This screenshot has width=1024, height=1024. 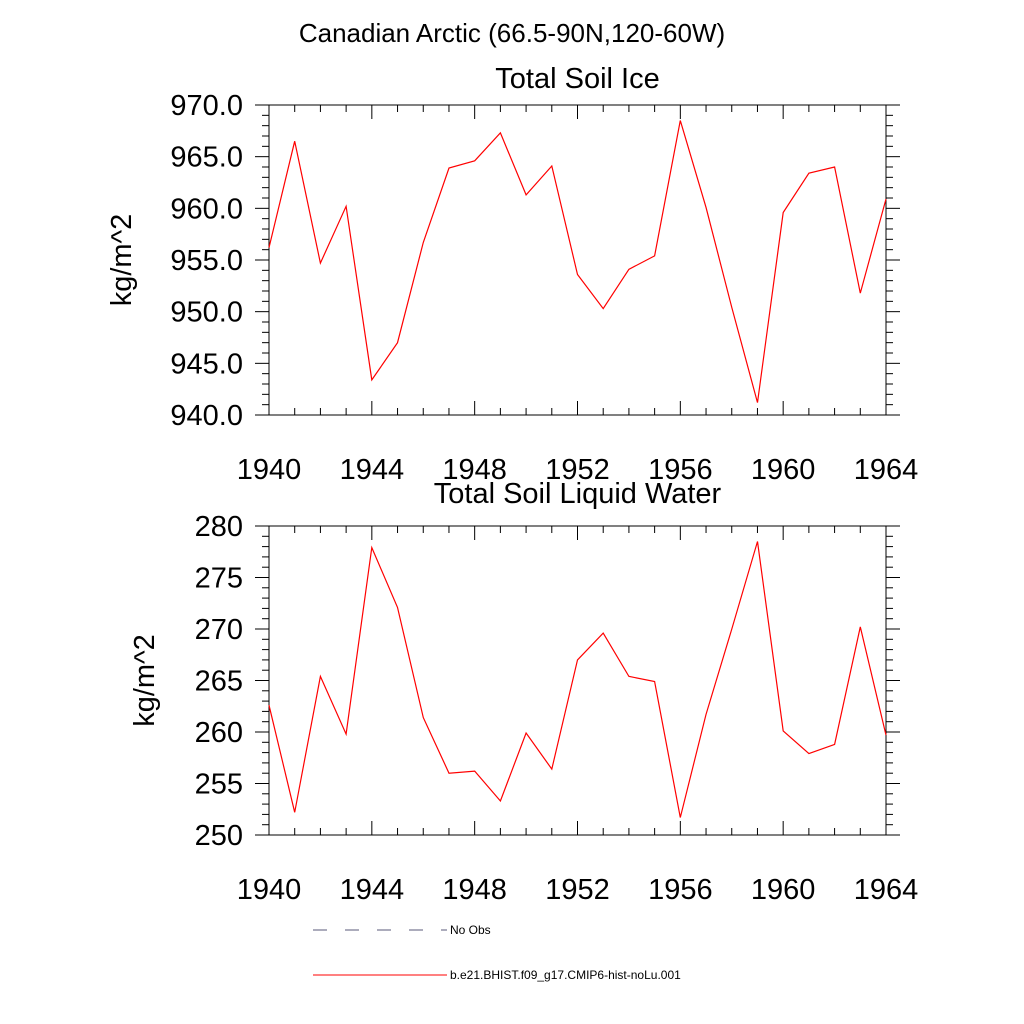 What do you see at coordinates (206, 209) in the screenshot?
I see `y-tick-label: 960.0` at bounding box center [206, 209].